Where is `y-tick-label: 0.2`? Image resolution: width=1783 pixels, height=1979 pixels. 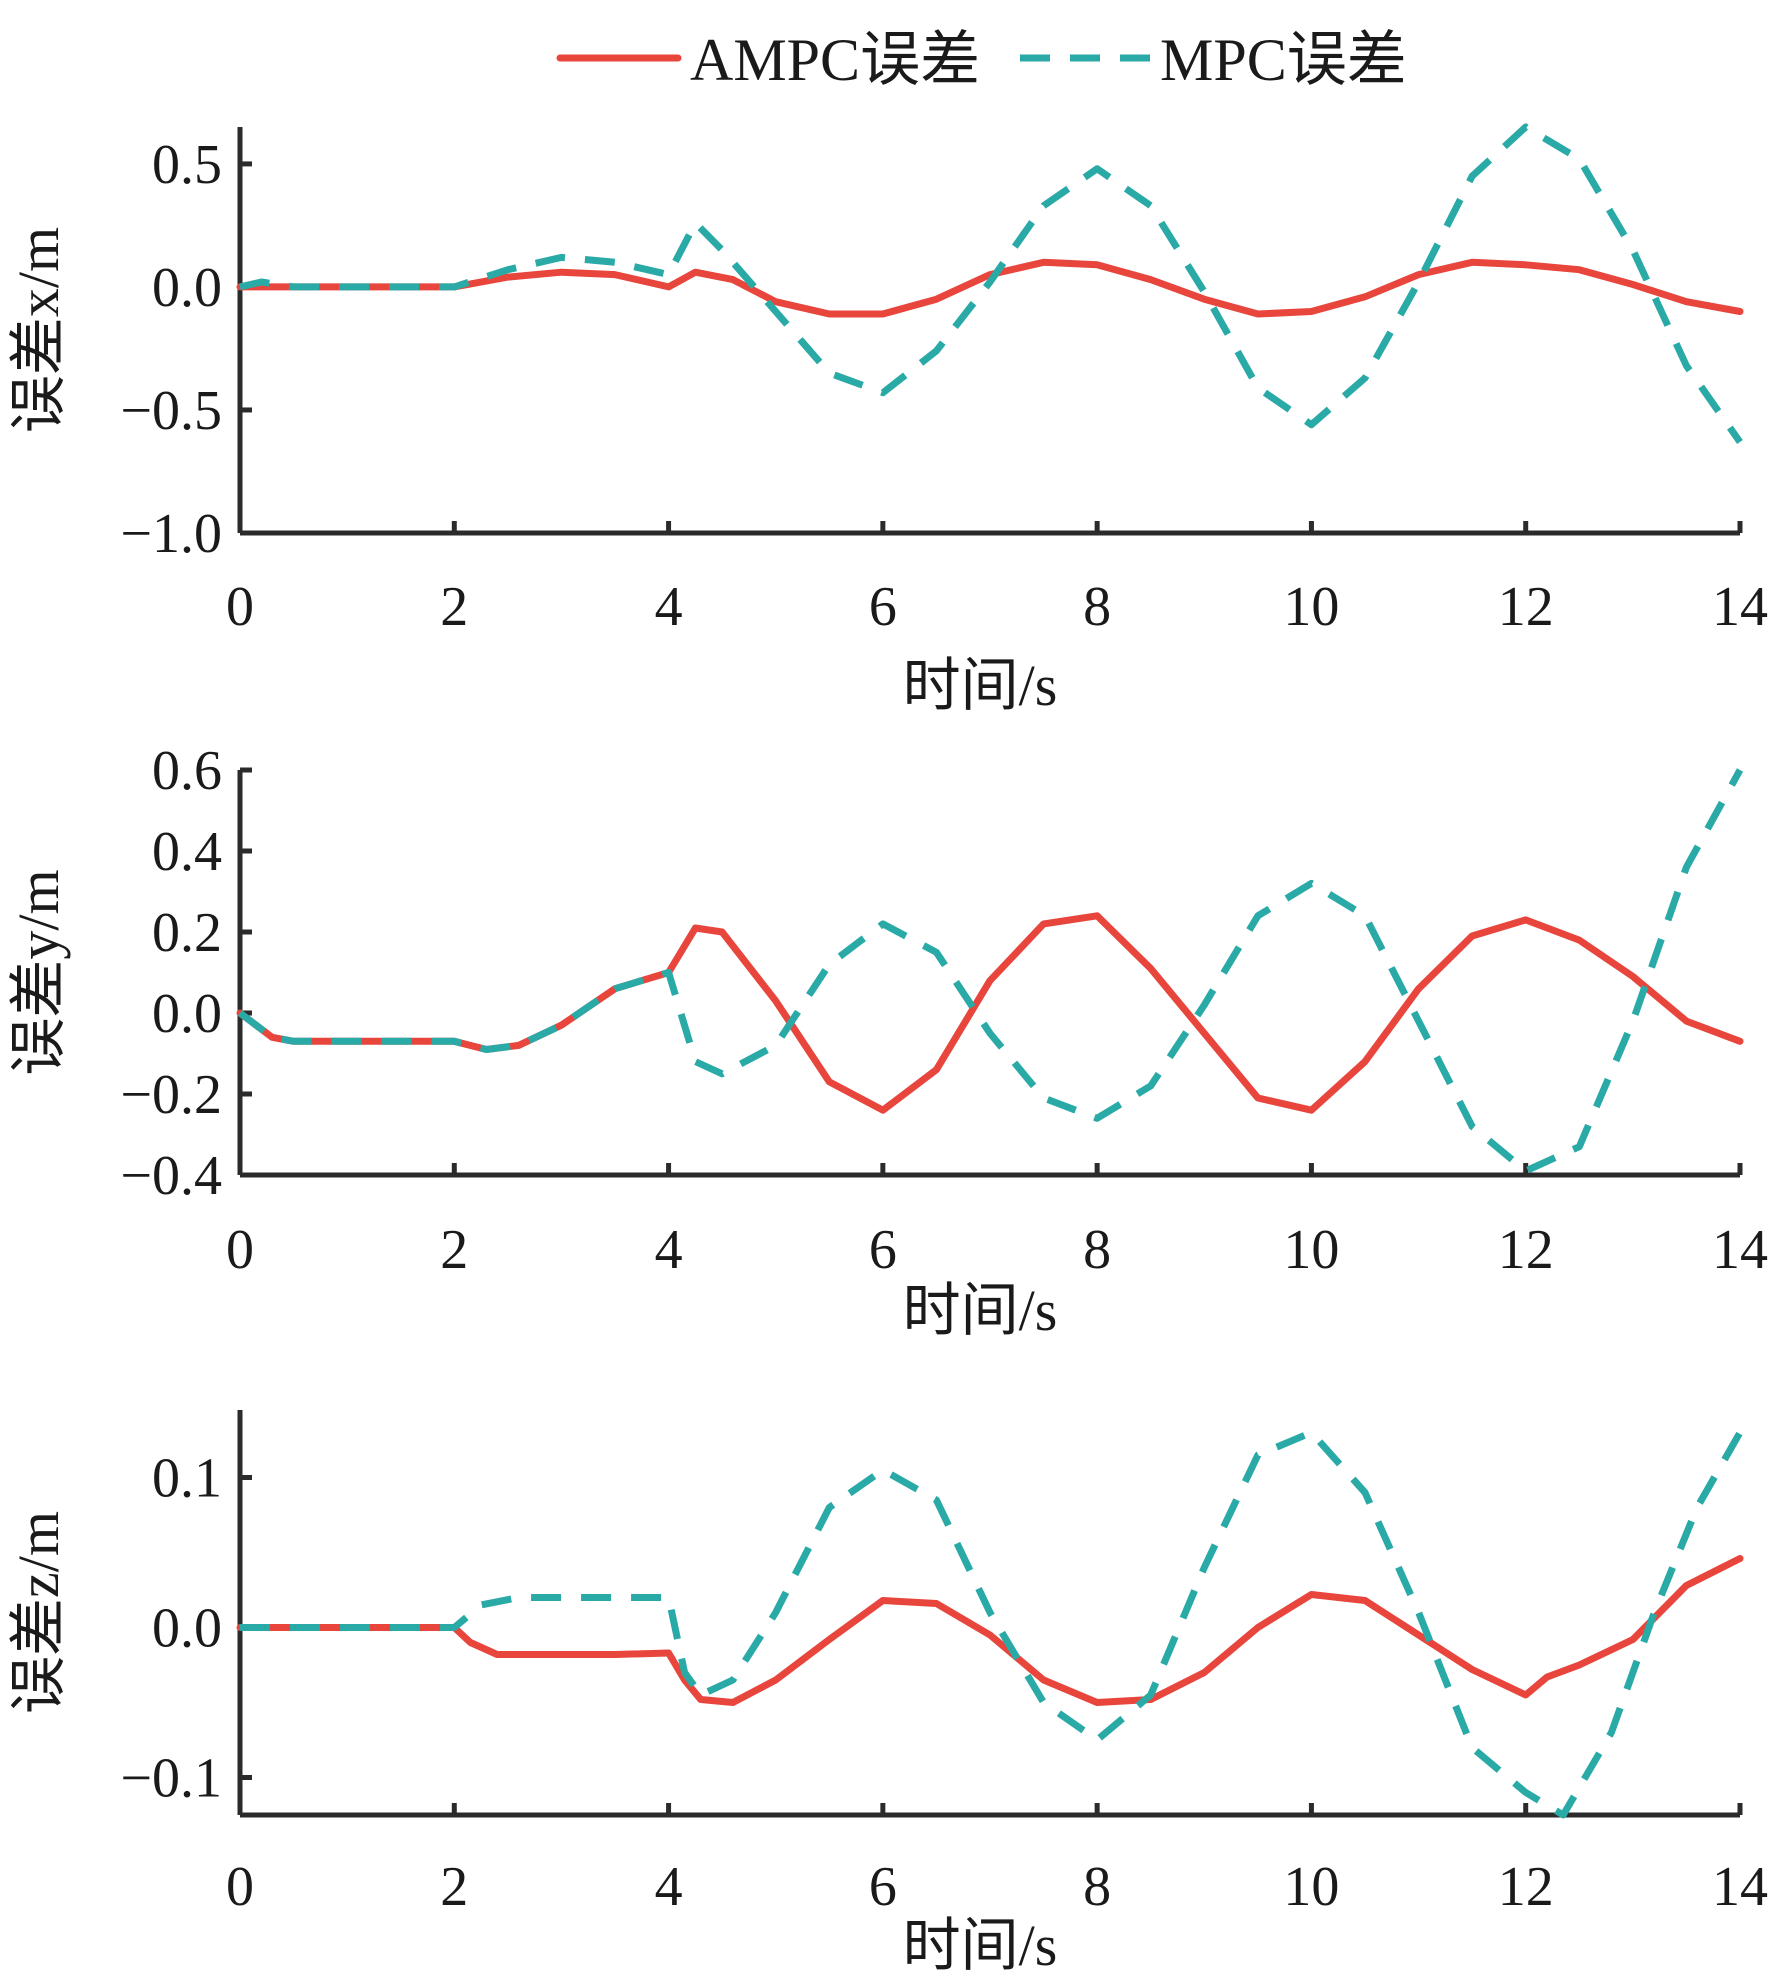
y-tick-label: 0.2 is located at coordinates (187, 933).